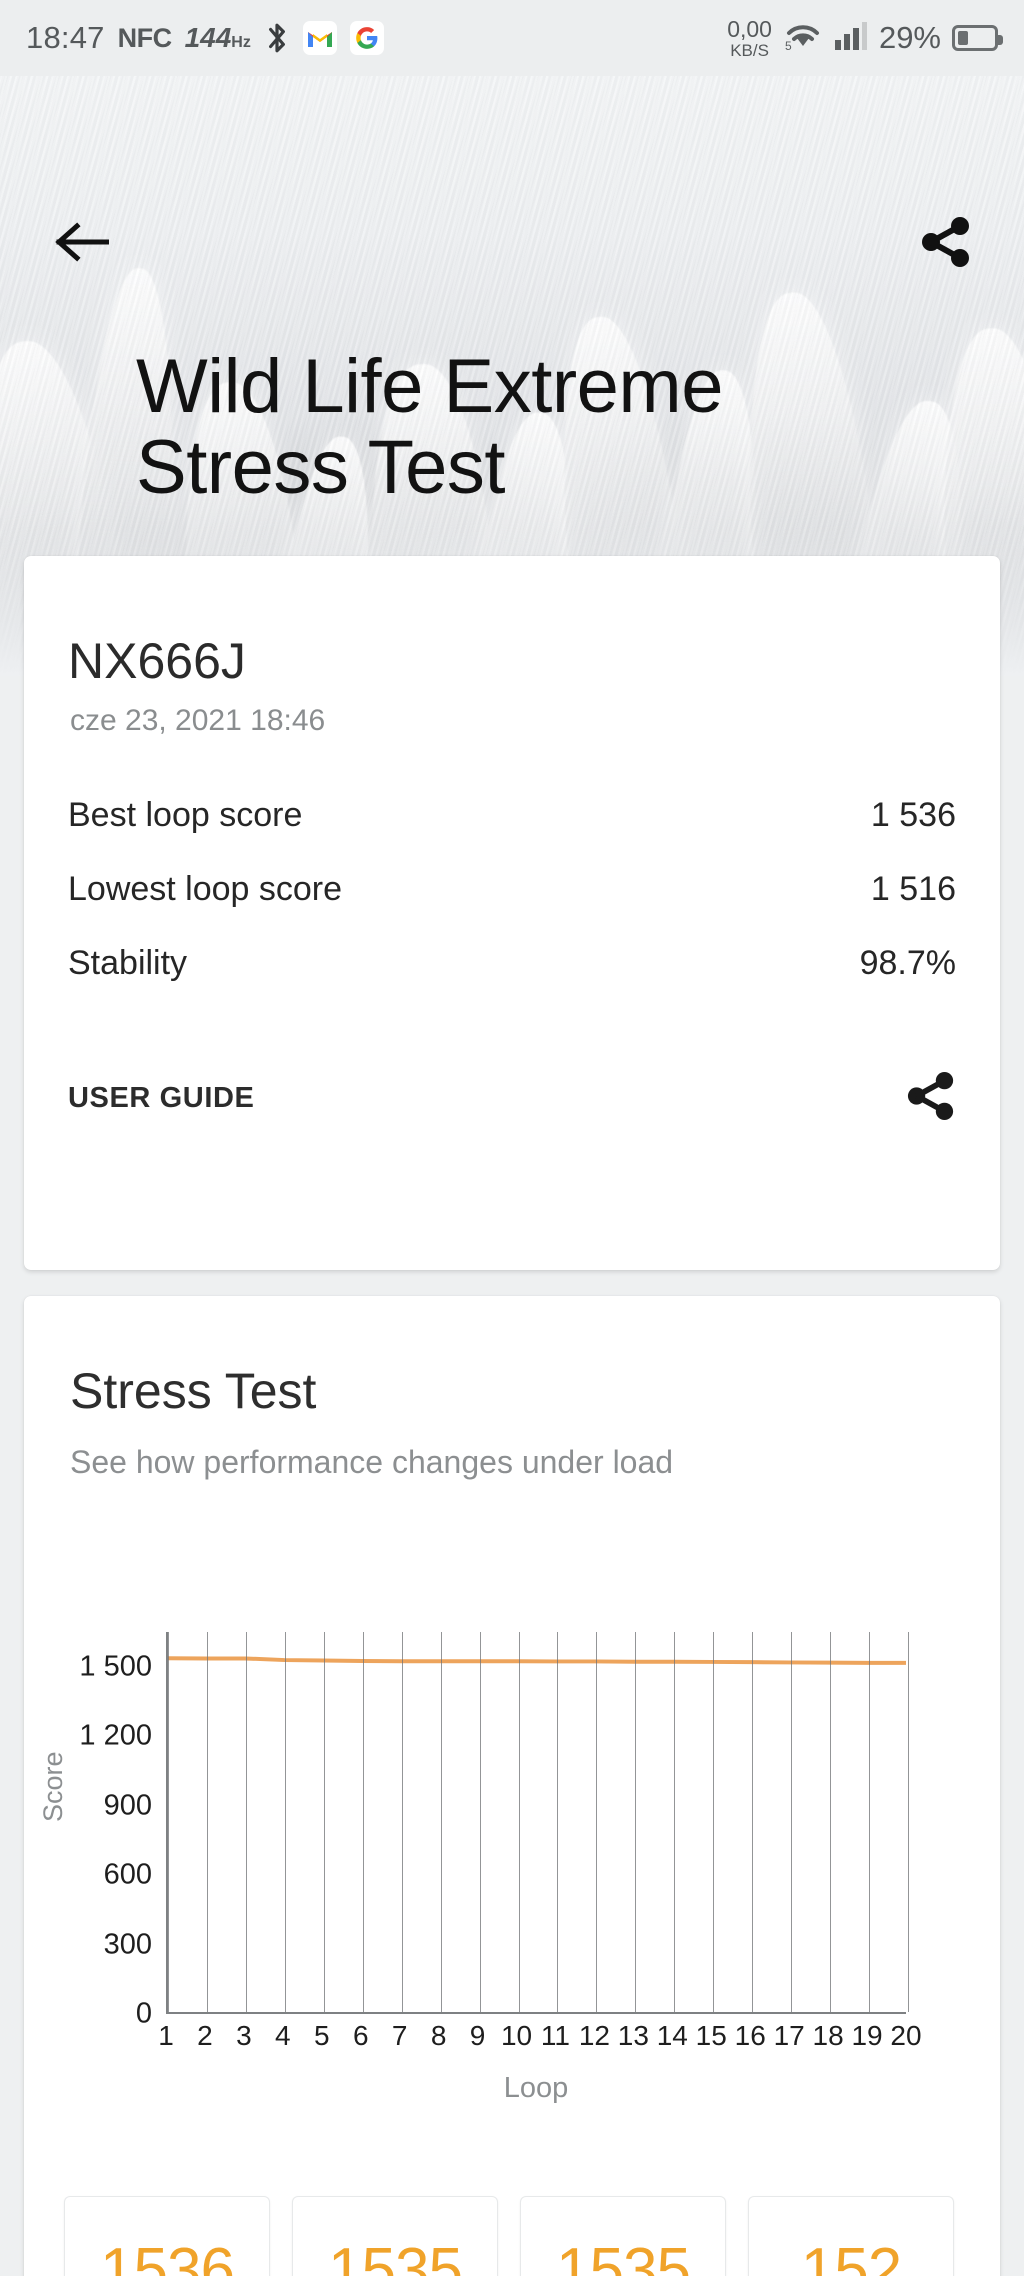  I want to click on chart-y-tick-label: 600, so click(127, 1874).